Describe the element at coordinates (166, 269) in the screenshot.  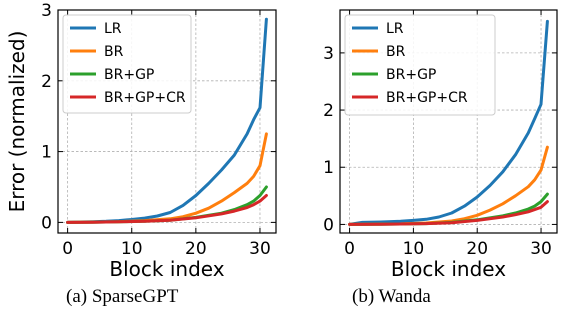
I see `panel1-xaxis-label: Block index` at that location.